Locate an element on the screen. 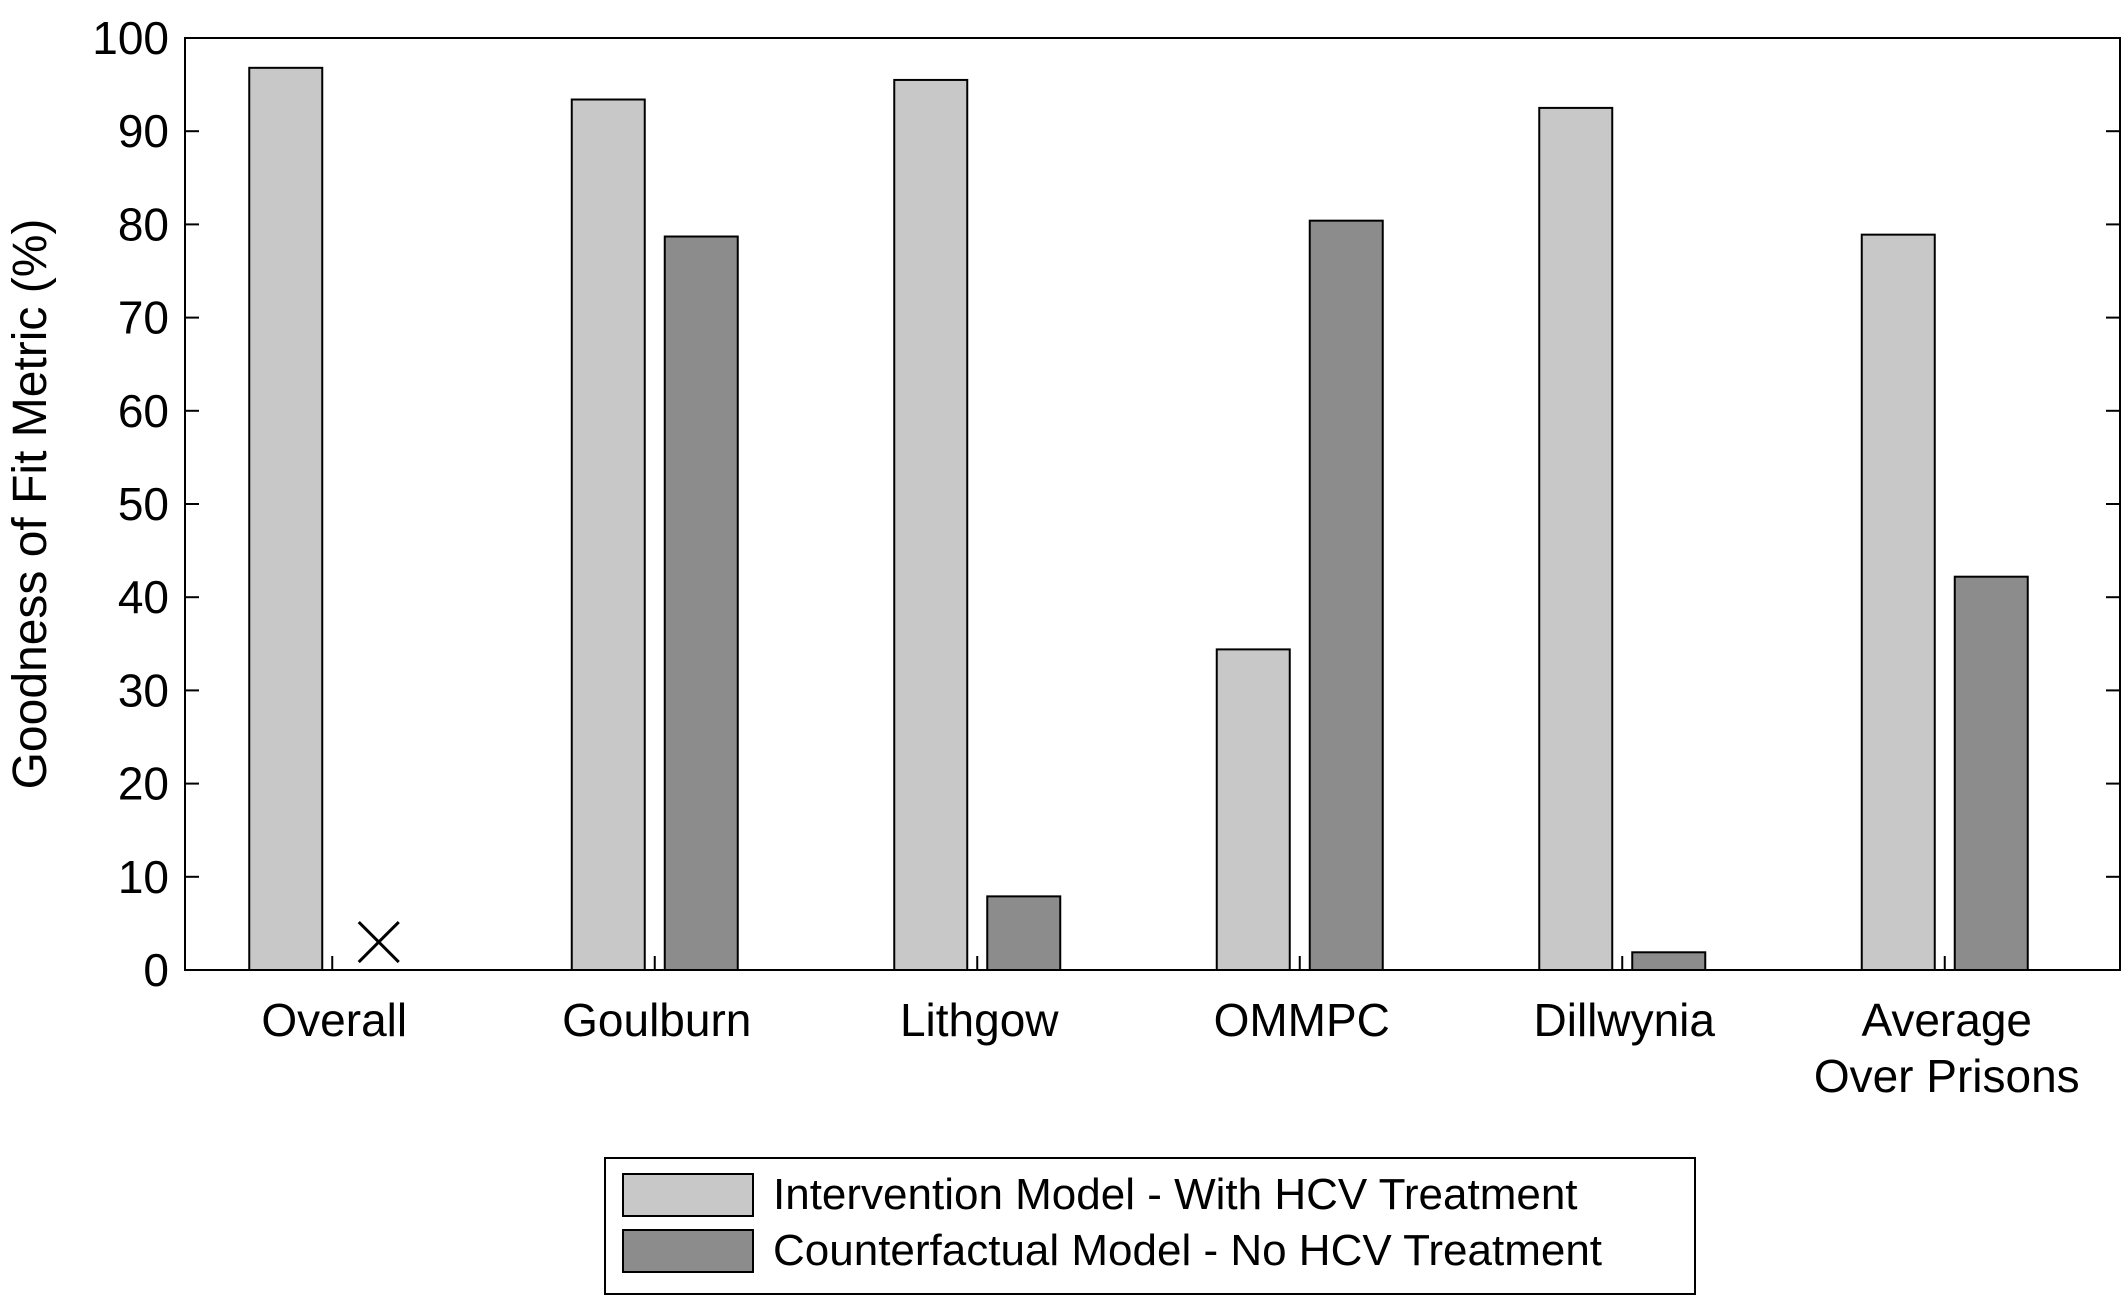 Image resolution: width=2128 pixels, height=1296 pixels. cross-marker is located at coordinates (378, 942).